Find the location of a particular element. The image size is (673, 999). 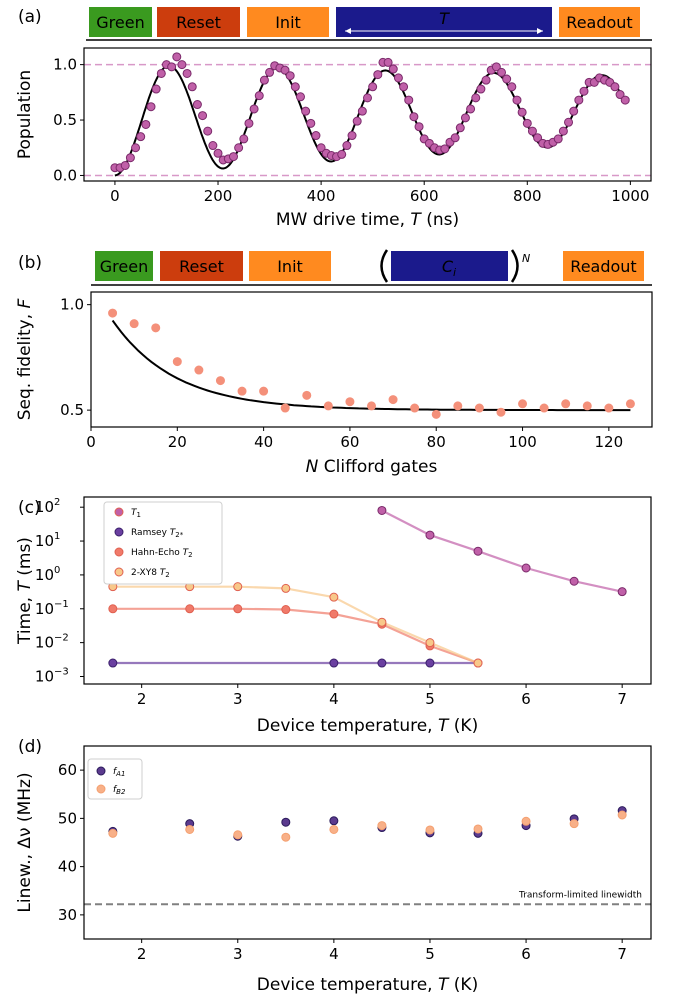

label-part: i is located at coordinates (454, 272).